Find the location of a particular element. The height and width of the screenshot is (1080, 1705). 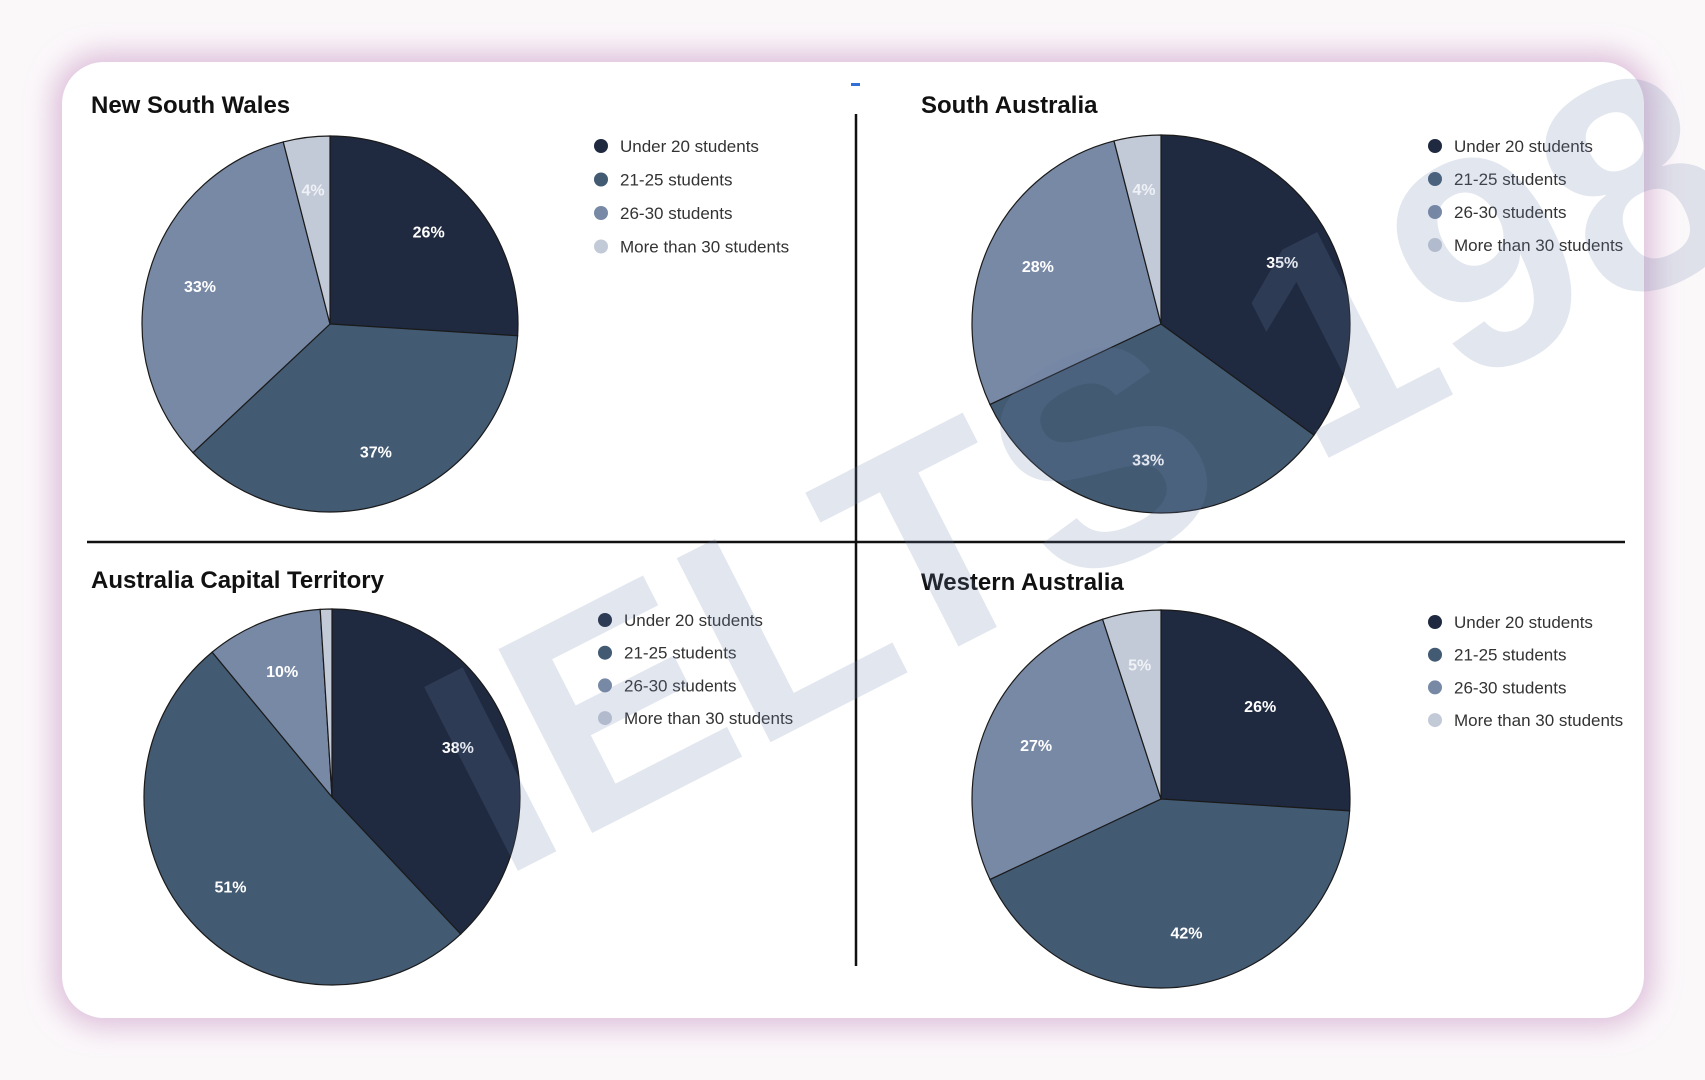

slice-label: 37% is located at coordinates (376, 452).